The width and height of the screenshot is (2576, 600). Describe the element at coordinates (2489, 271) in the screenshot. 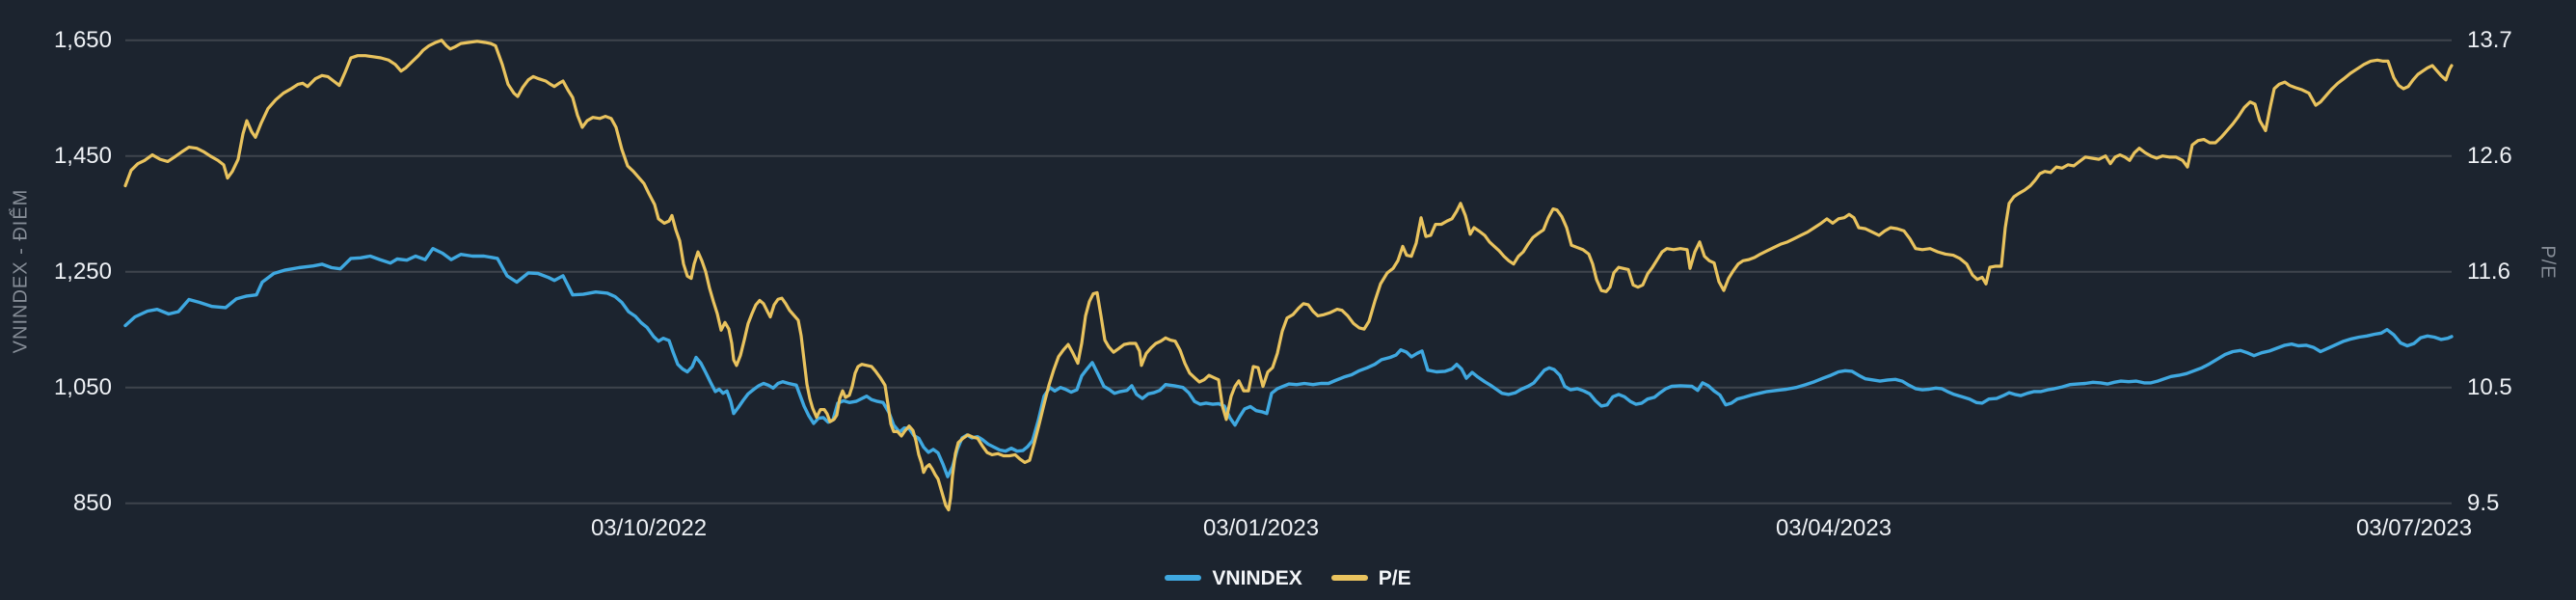

I see `right-axis-tick-label: 11.6` at that location.